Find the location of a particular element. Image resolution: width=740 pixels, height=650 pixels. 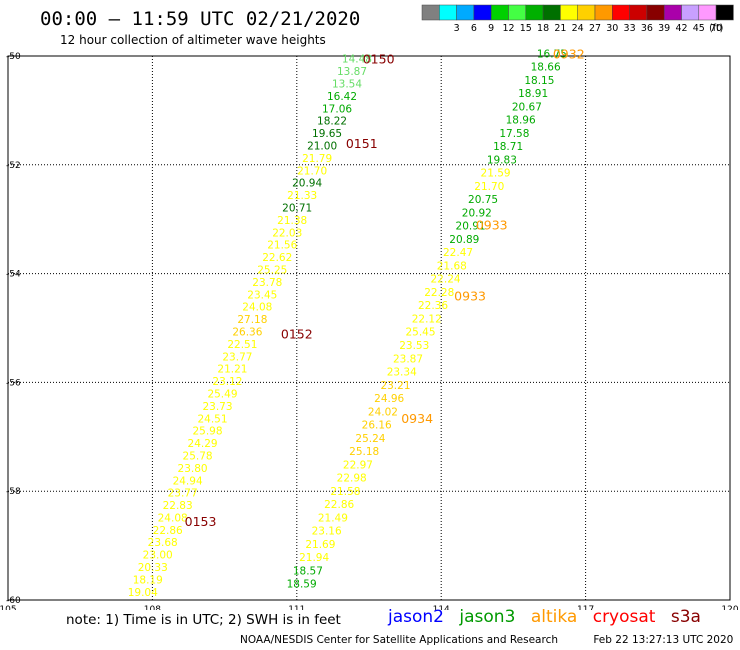

swh-value: 23.68 is located at coordinates (163, 543).